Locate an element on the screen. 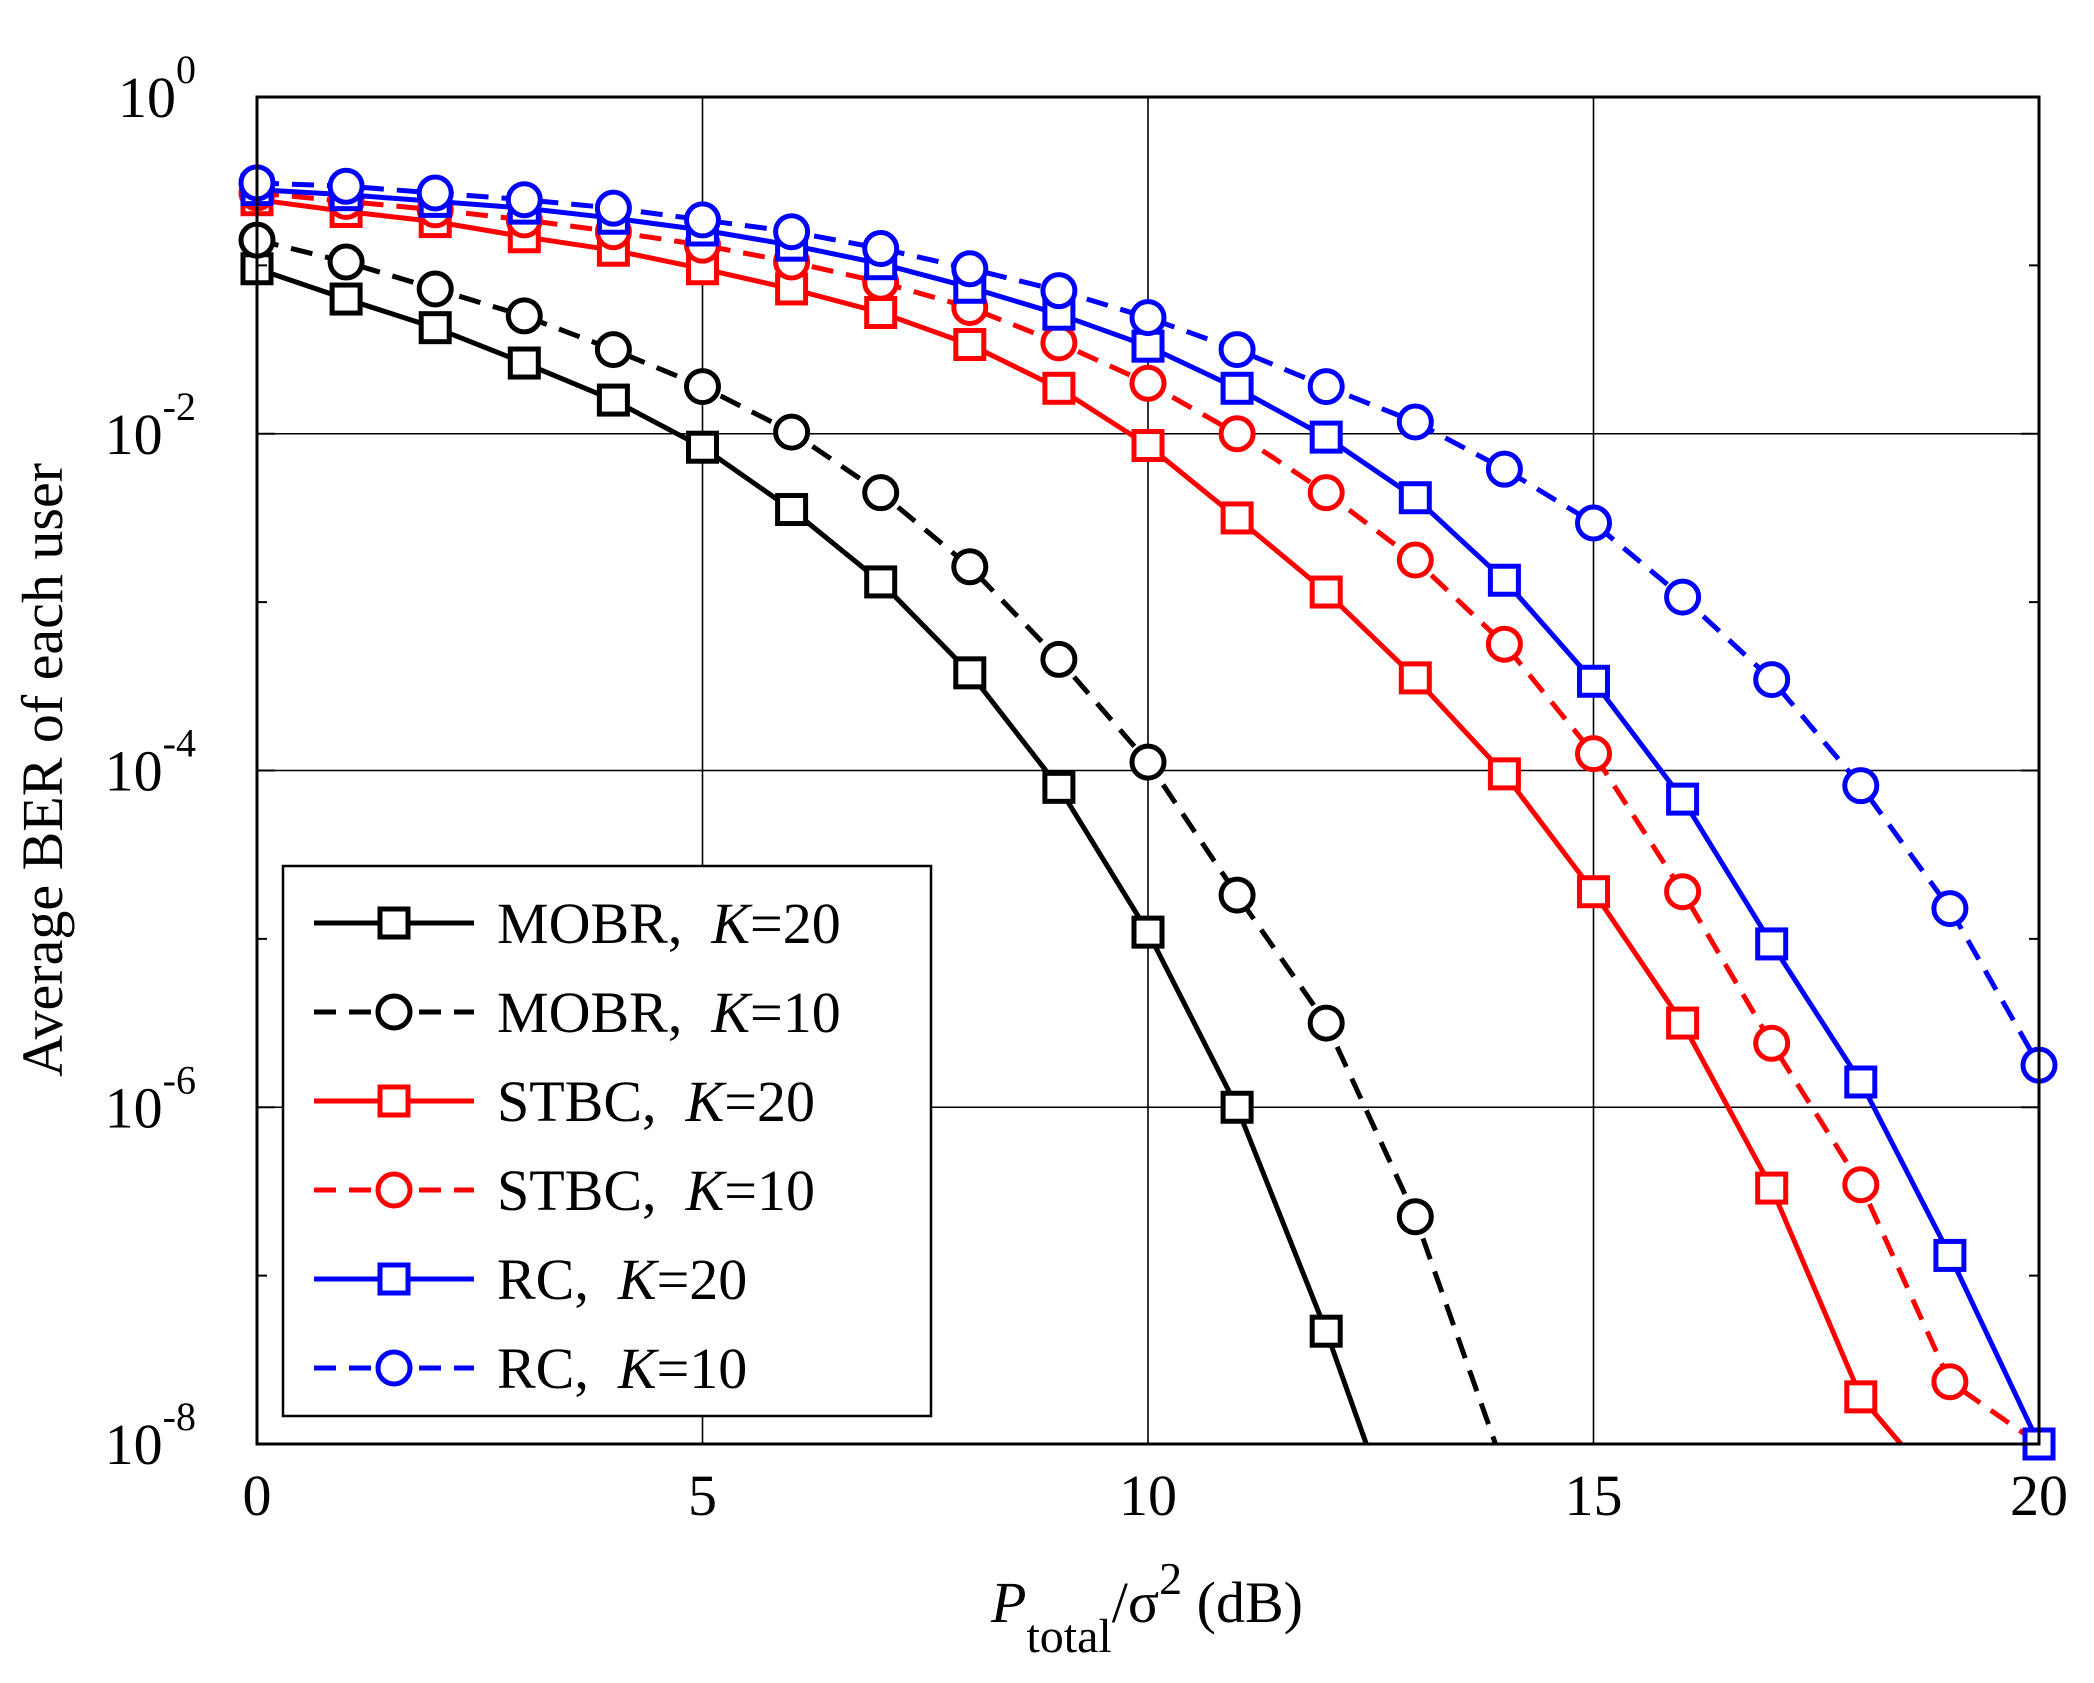 The height and width of the screenshot is (1683, 2094). x-axis-label: Ptotal/σ2 (dB) is located at coordinates (1146, 1608).